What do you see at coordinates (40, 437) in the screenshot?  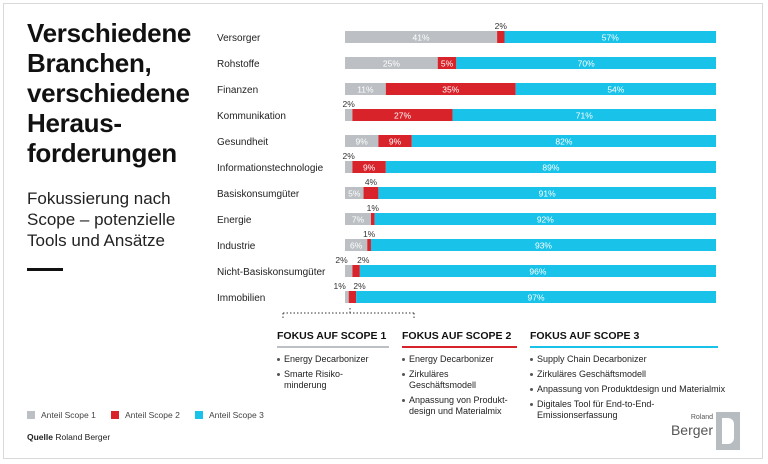 I see `source-label: Quelle` at bounding box center [40, 437].